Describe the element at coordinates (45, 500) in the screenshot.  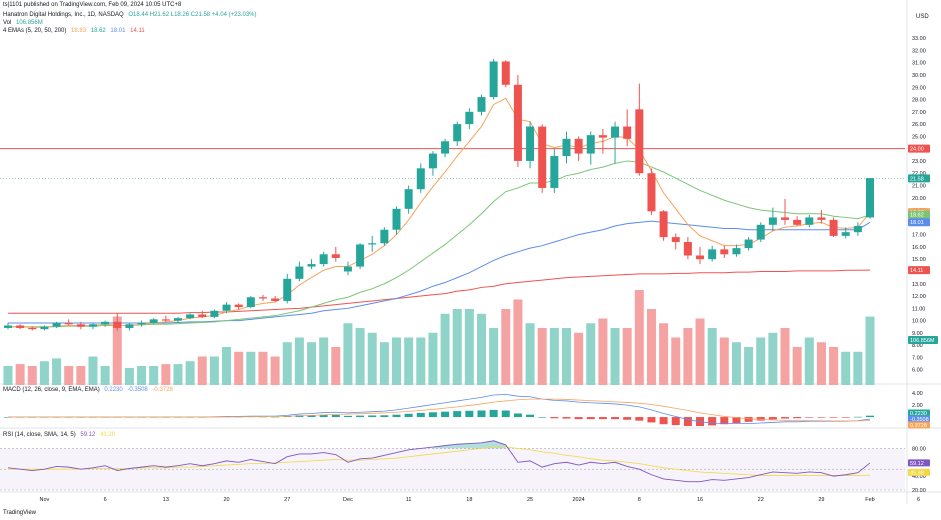
I see `x-tick-label: Nov` at that location.